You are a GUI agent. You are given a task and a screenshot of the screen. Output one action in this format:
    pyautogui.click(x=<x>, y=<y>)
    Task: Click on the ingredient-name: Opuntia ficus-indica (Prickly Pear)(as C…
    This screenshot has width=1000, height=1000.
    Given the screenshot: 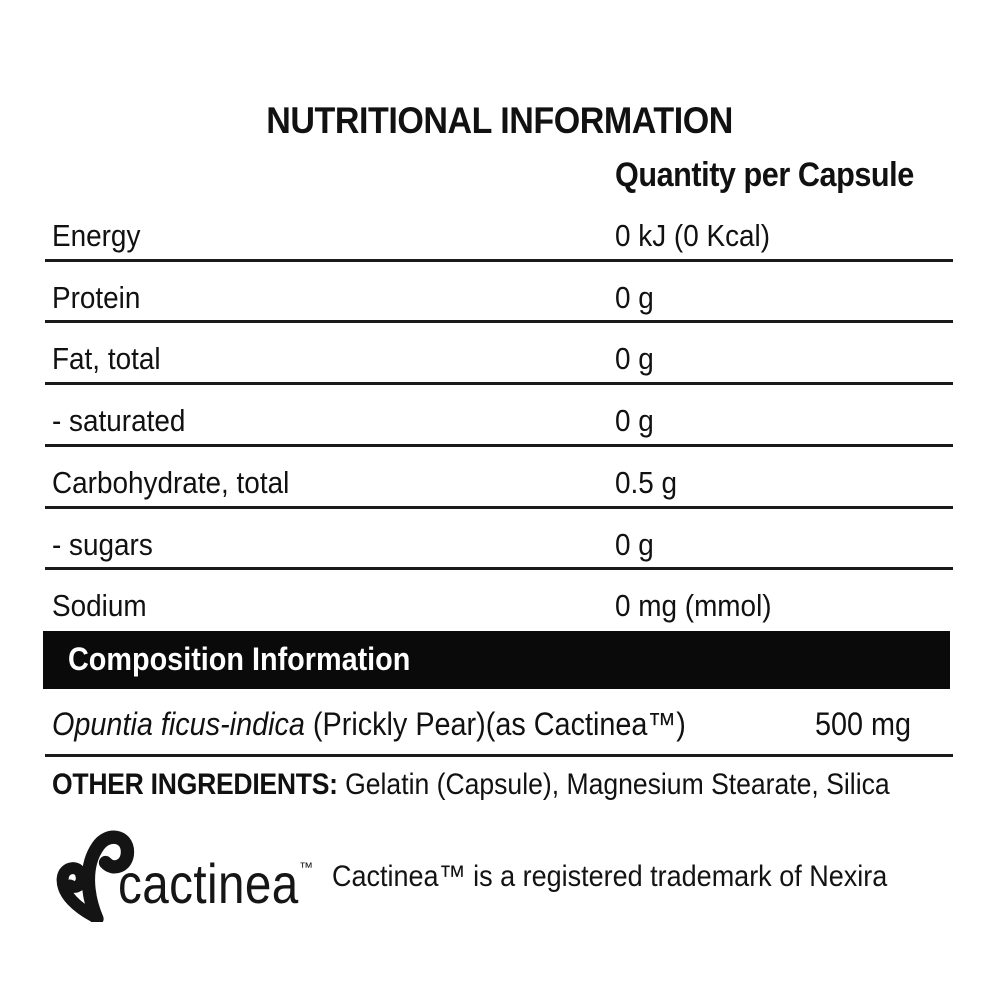 What is the action you would take?
    pyautogui.click(x=369, y=724)
    